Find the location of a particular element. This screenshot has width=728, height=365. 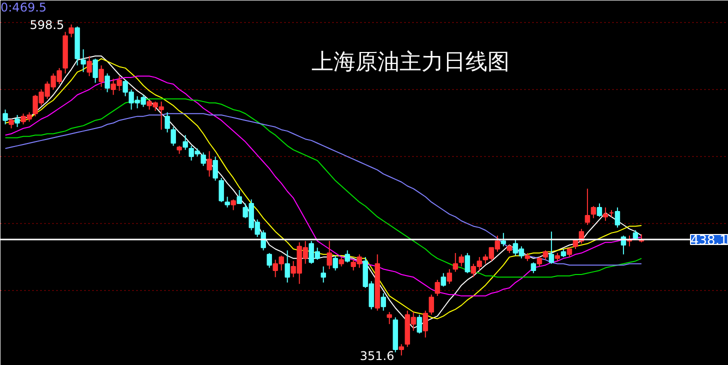

annotation: 598.5 is located at coordinates (47, 25).